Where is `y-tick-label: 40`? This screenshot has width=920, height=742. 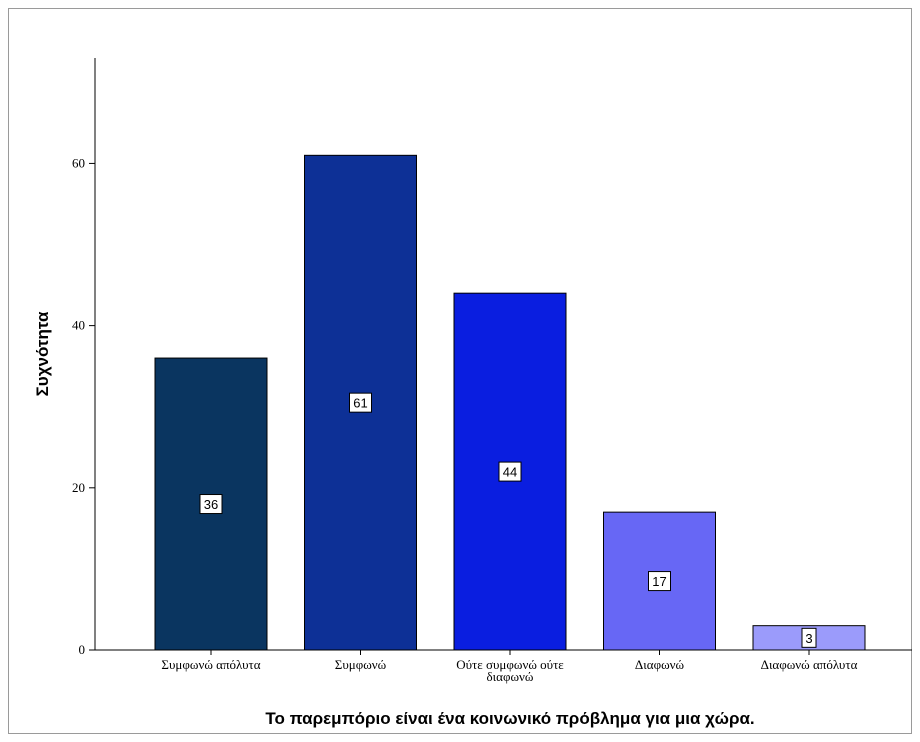 y-tick-label: 40 is located at coordinates (78, 325).